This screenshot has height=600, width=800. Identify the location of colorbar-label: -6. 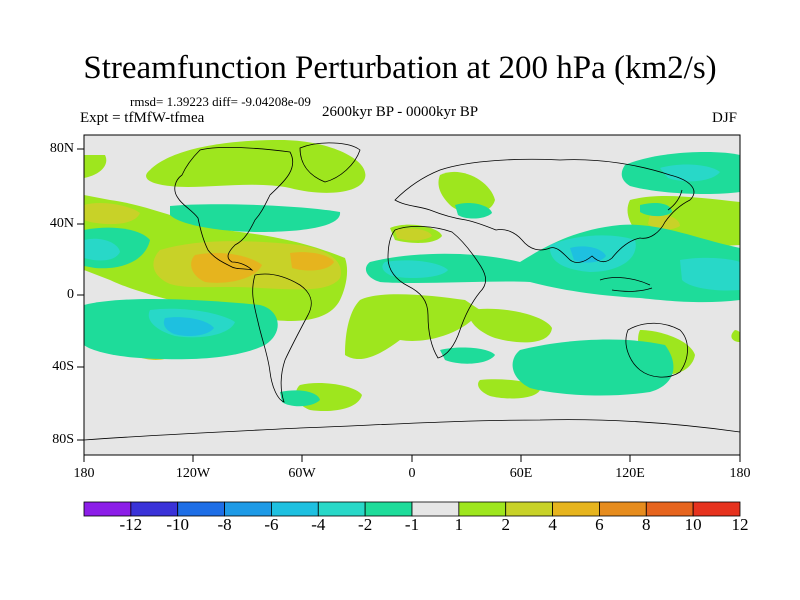
(271, 524).